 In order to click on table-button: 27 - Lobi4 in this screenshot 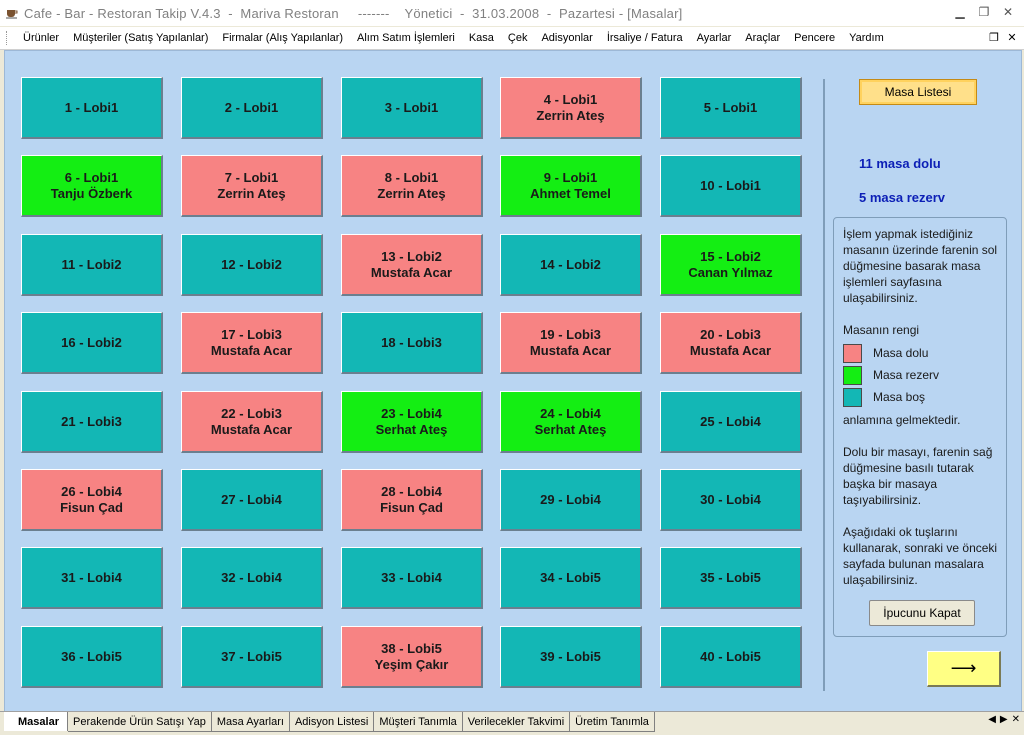, I will do `click(252, 500)`.